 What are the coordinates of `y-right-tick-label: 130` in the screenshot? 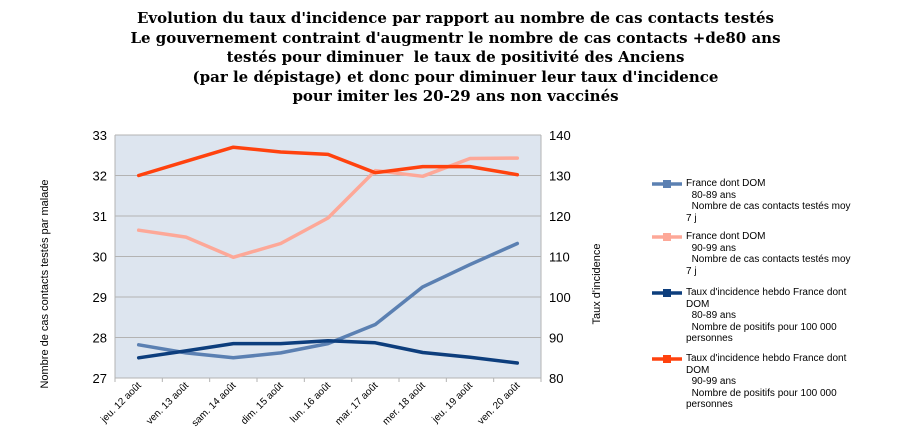 It's located at (560, 176).